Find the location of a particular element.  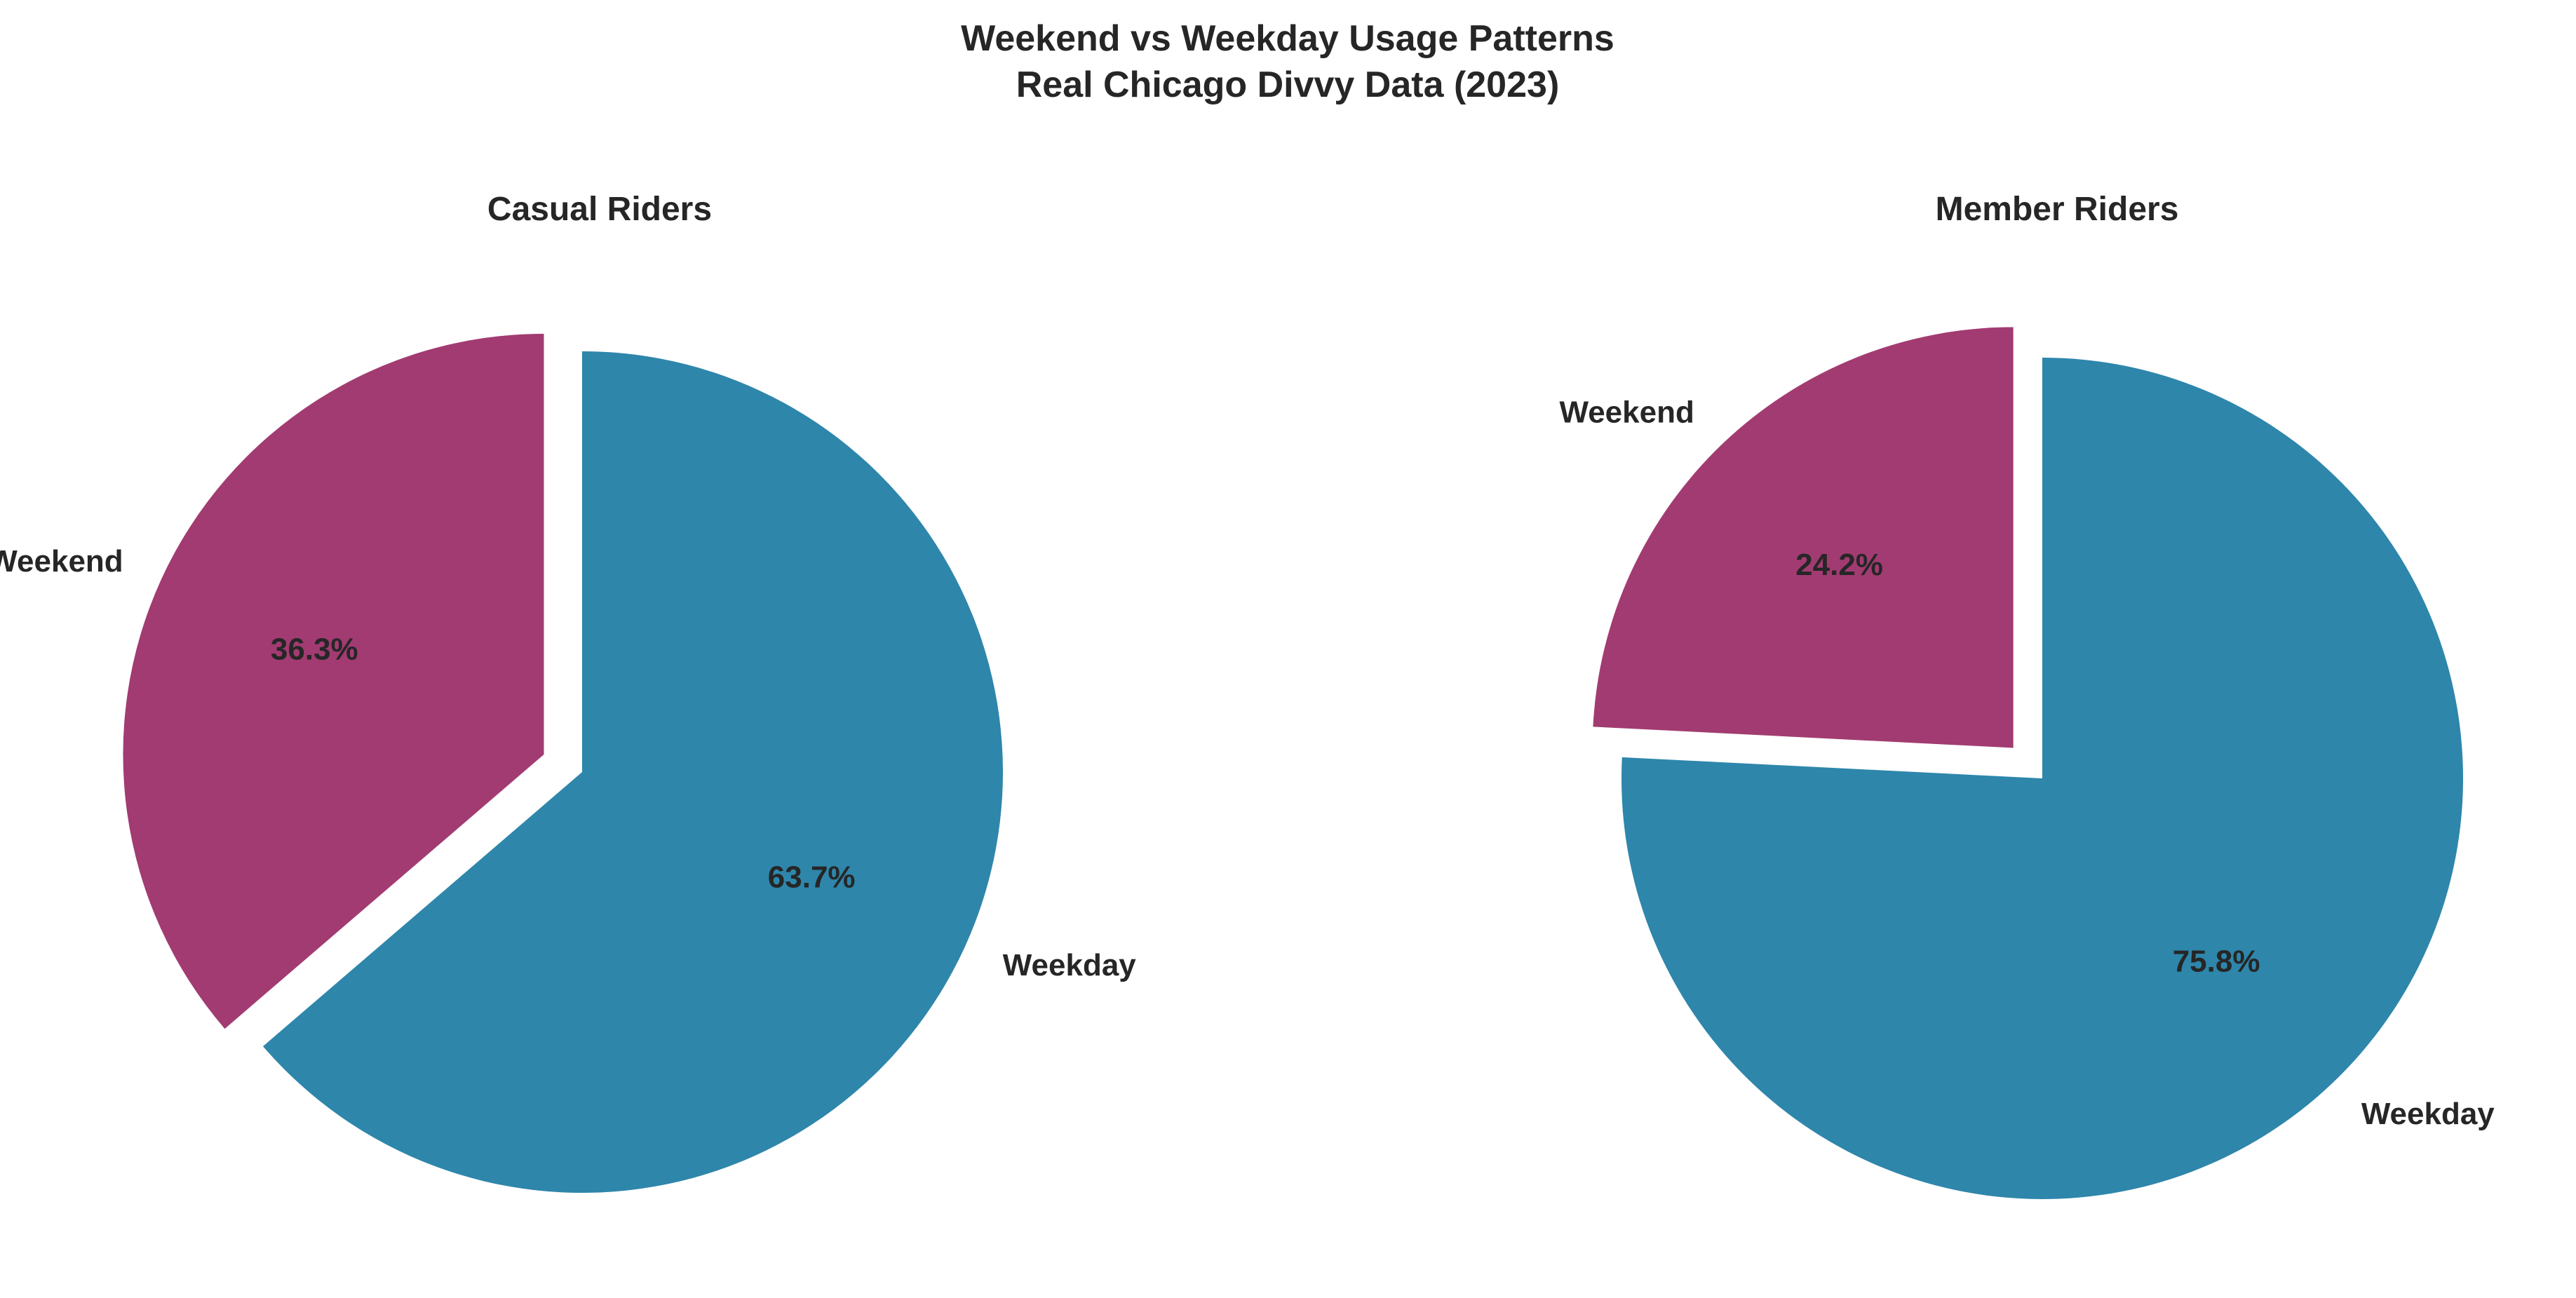

casual-riders-weekend-slice is located at coordinates (333, 681).